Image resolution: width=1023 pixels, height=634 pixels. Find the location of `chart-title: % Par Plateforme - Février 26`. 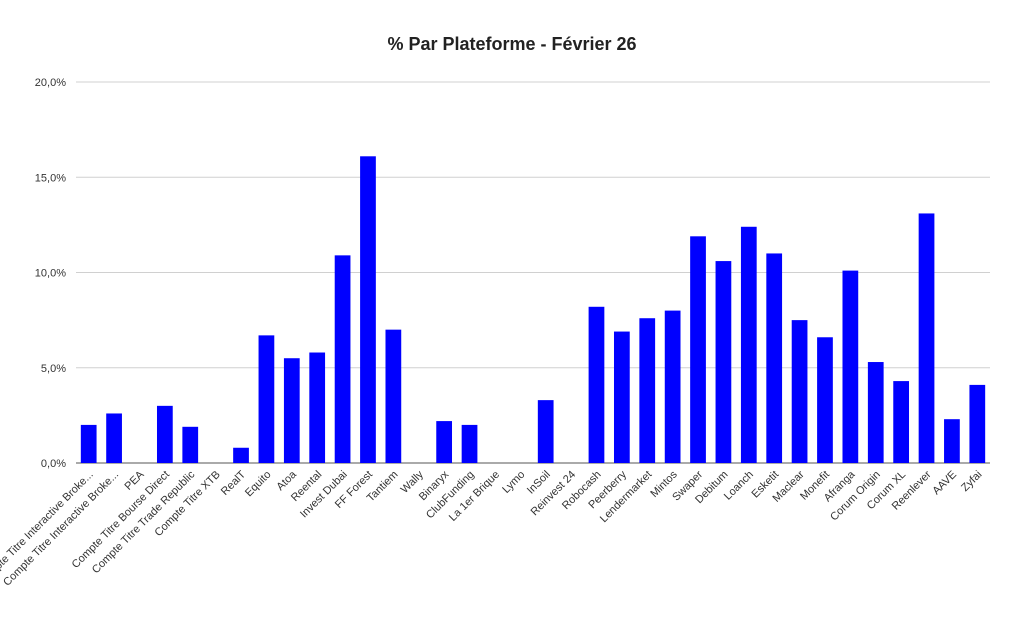

chart-title: % Par Plateforme - Février 26 is located at coordinates (511, 44).